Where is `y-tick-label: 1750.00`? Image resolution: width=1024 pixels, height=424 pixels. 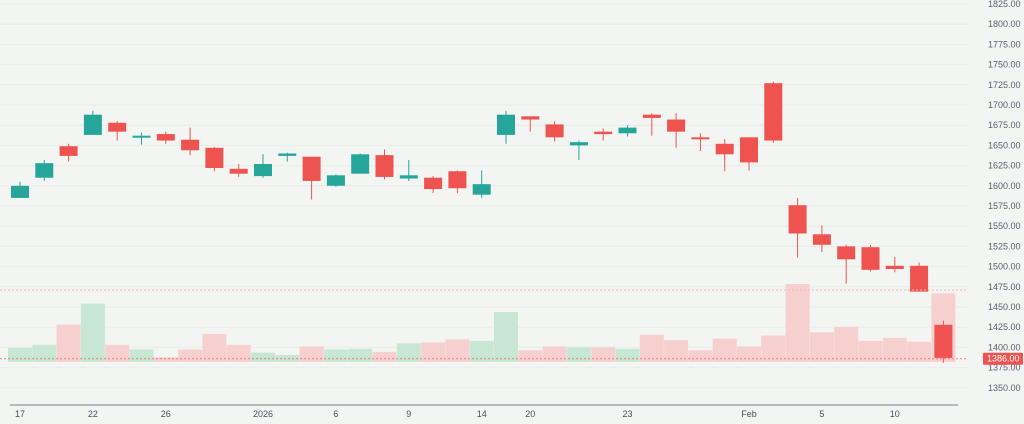
y-tick-label: 1750.00 is located at coordinates (1004, 65).